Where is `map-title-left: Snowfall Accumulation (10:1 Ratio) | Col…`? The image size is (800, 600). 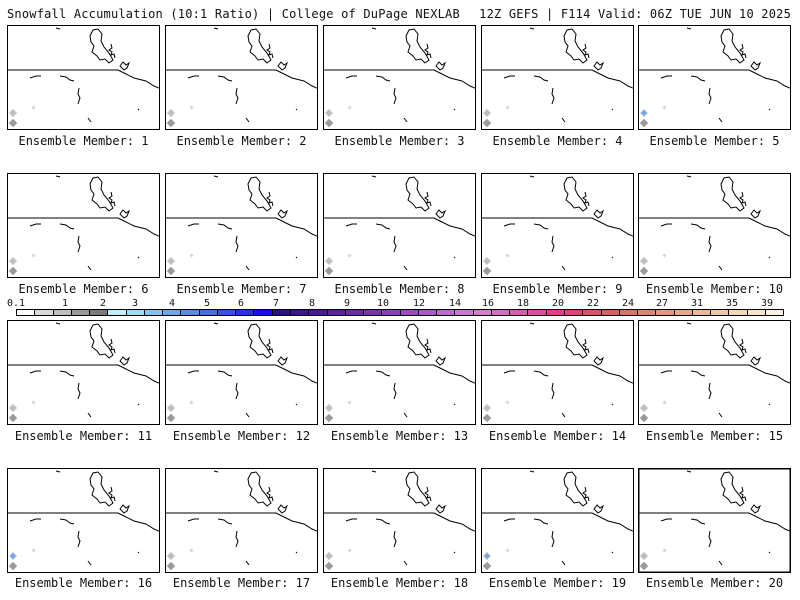 map-title-left: Snowfall Accumulation (10:1 Ratio) | Col… is located at coordinates (233, 14).